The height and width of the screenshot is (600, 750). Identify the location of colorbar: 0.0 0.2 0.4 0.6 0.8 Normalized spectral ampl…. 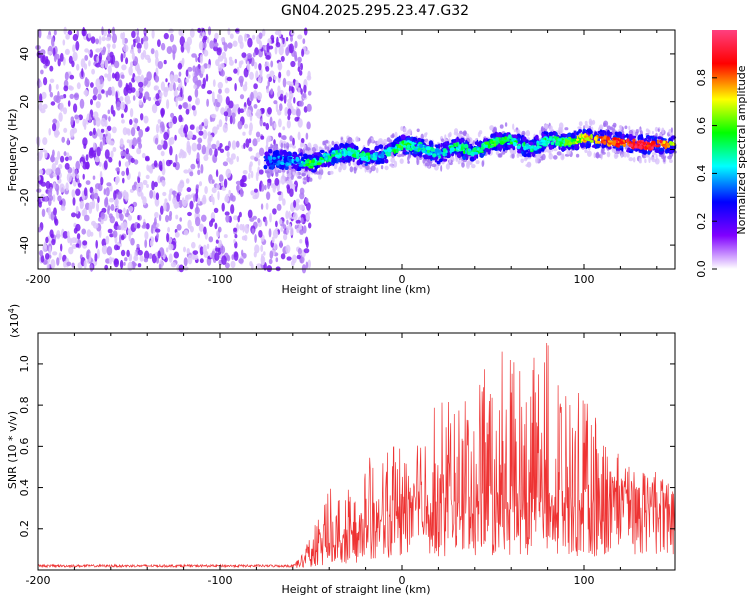
(721, 154).